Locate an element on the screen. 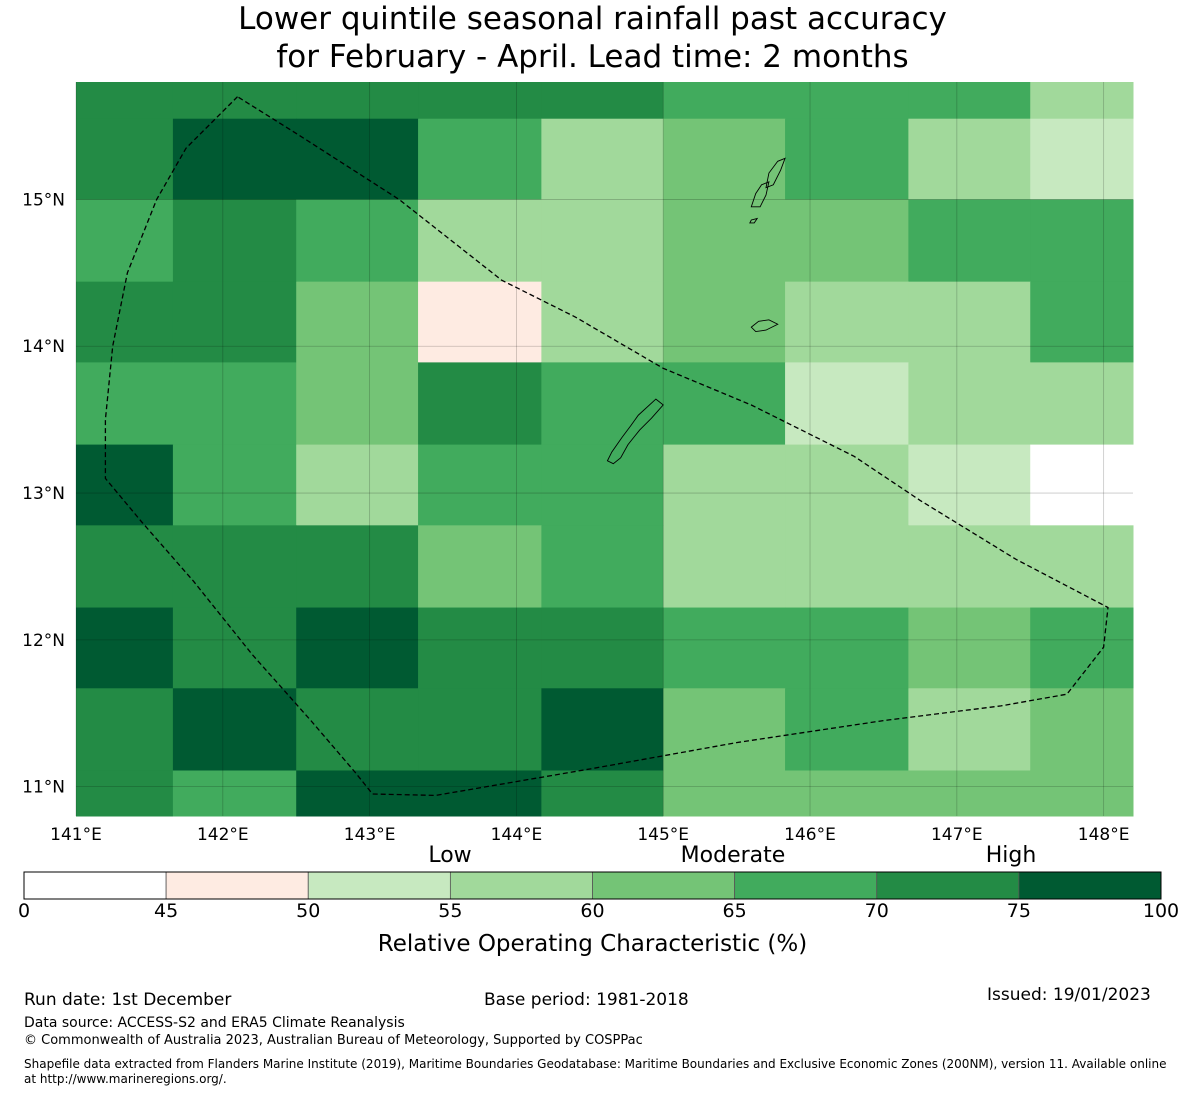  colorbar-tick-label: 65 is located at coordinates (734, 911).